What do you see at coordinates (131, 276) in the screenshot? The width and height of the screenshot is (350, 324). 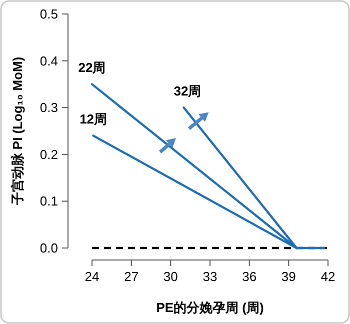 I see `x-tick-label: 27` at bounding box center [131, 276].